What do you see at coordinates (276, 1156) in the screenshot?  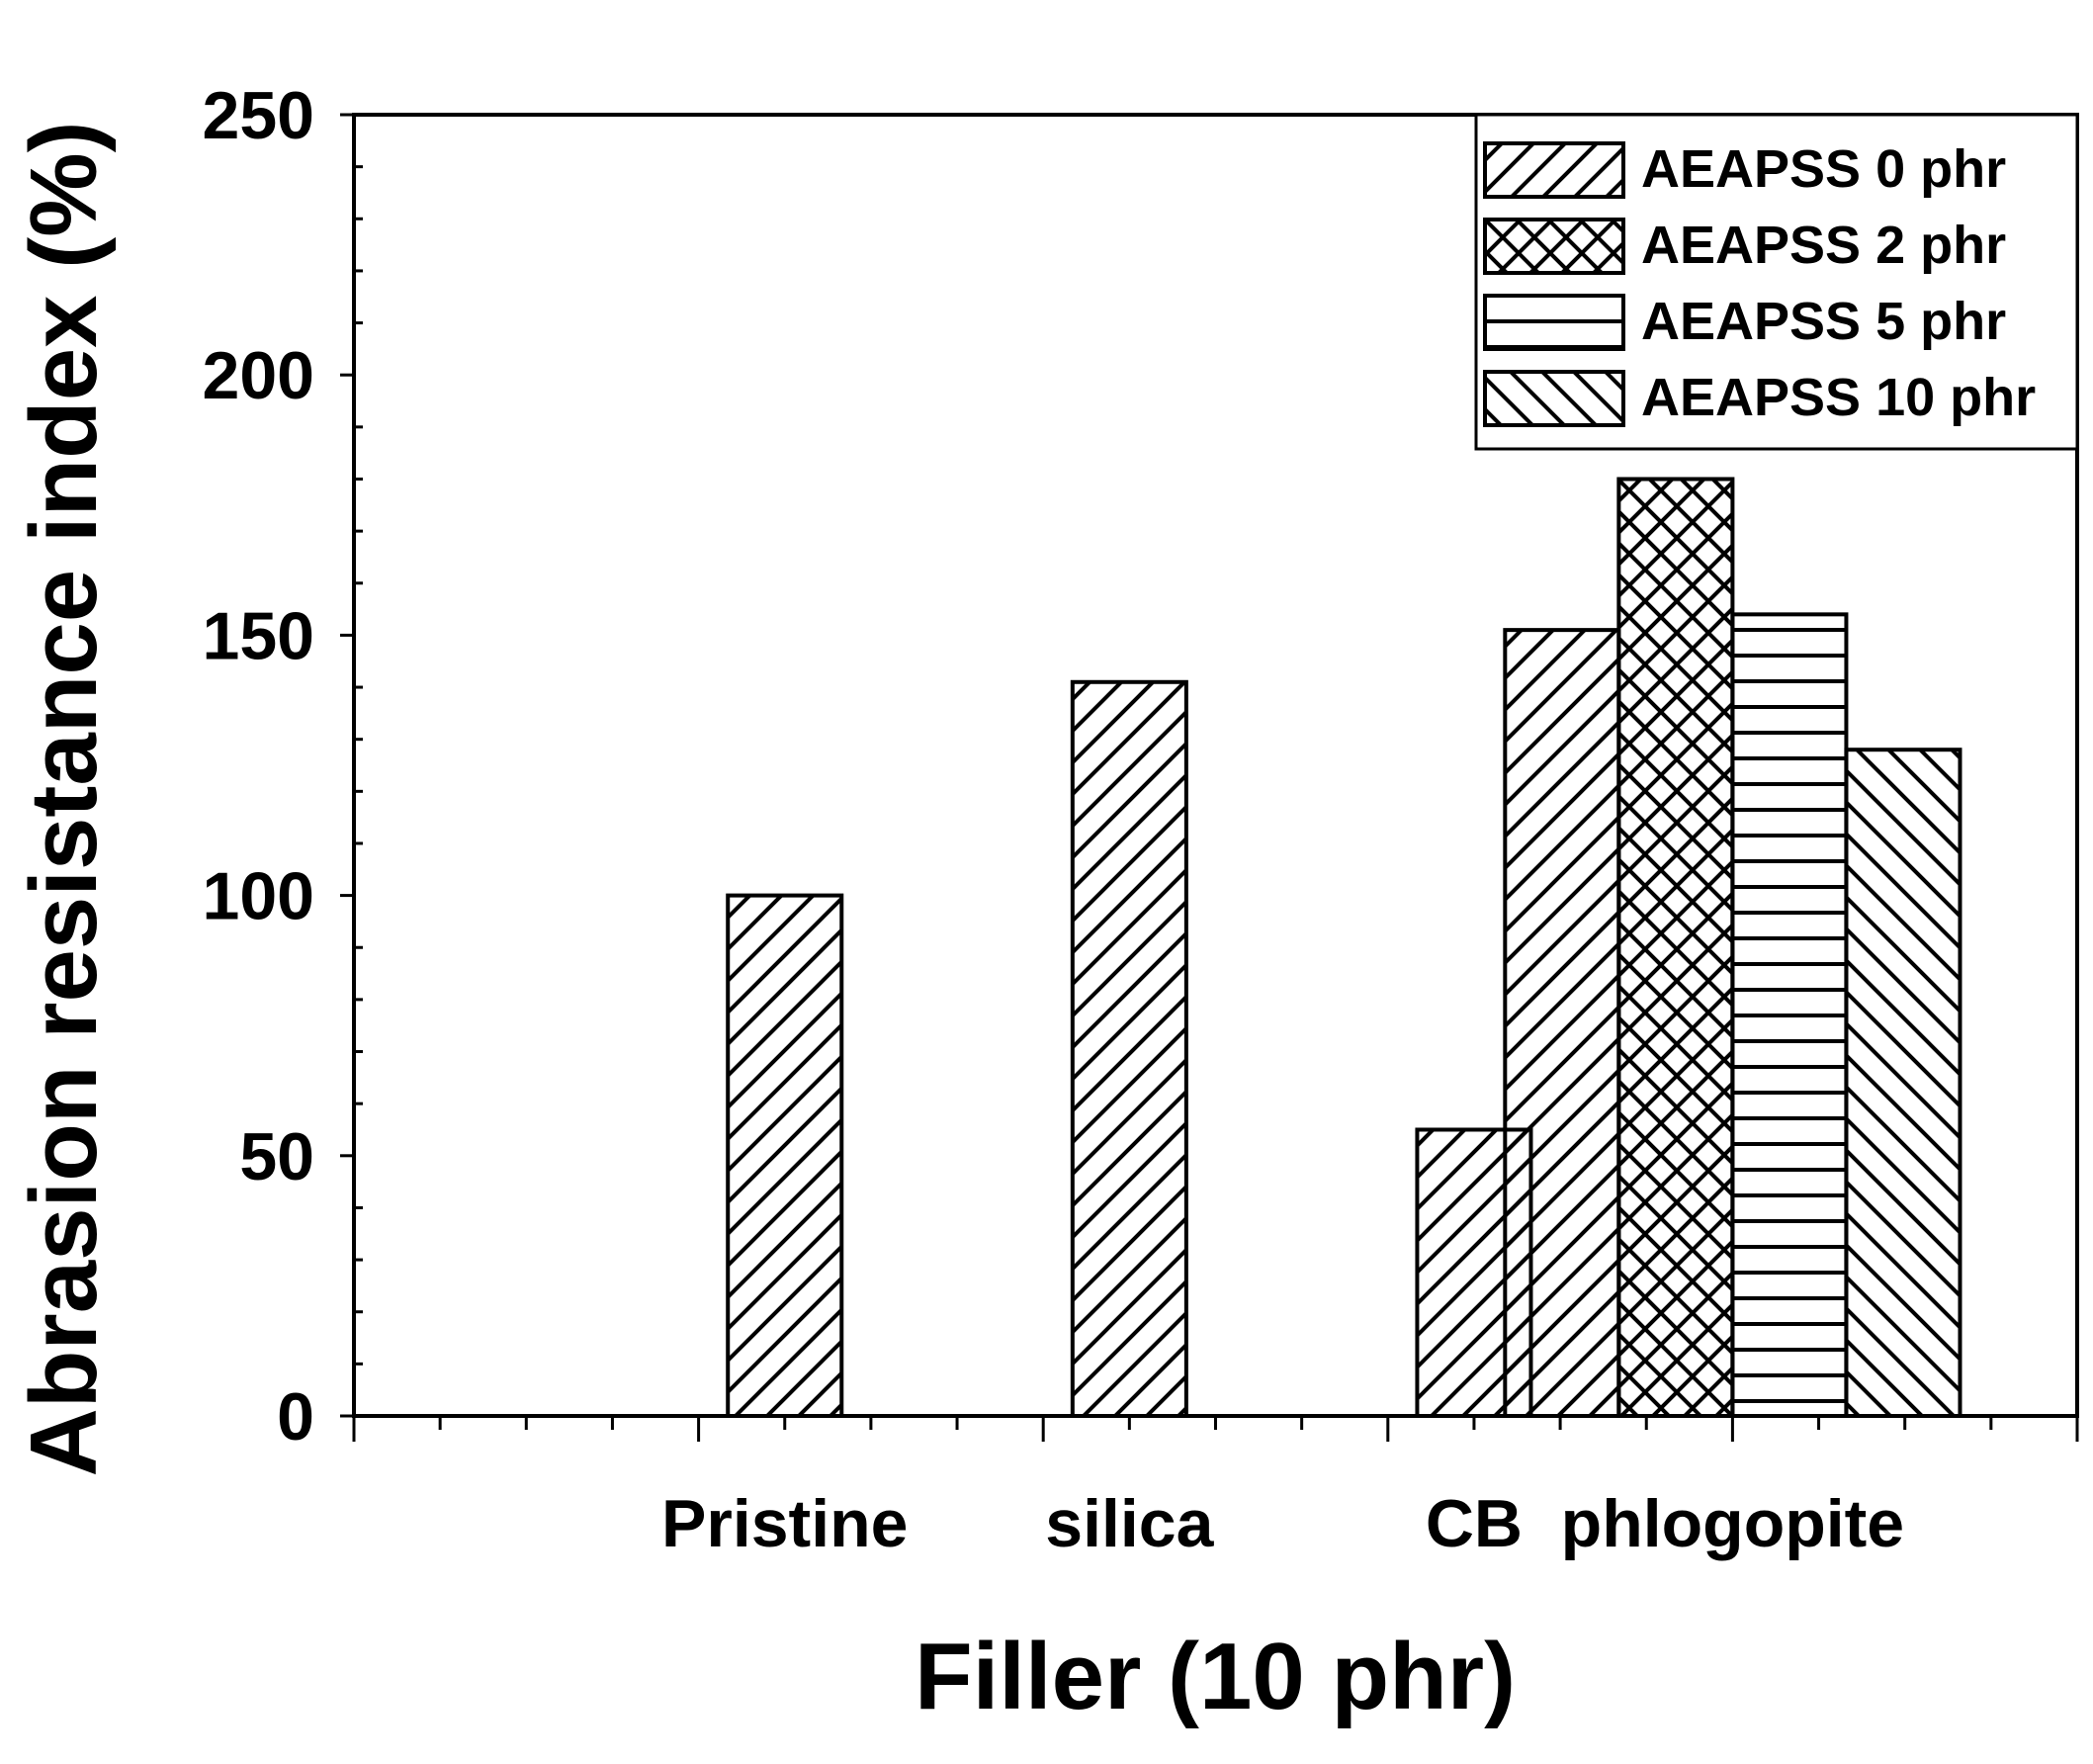 I see `y-tick-label: 50` at bounding box center [276, 1156].